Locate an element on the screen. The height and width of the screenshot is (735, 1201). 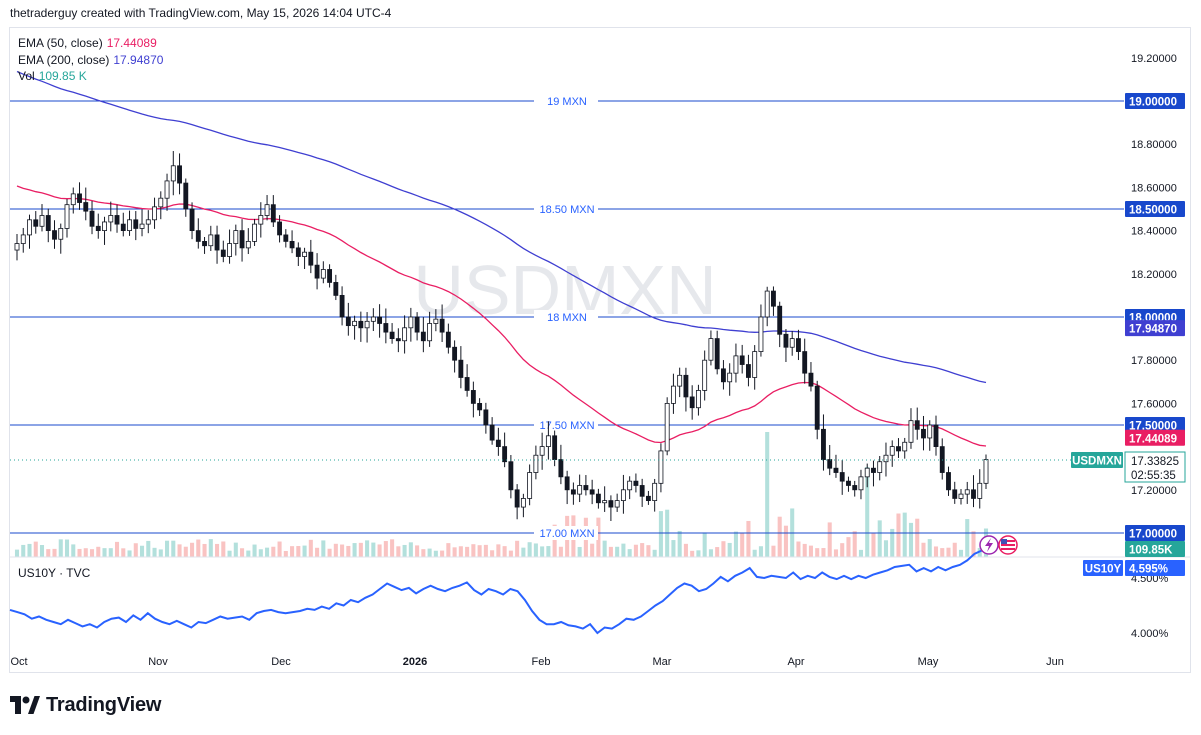
time-axis: Oct Nov Dec 2026 Feb Mar Apr May Jun is located at coordinates (536, 662).